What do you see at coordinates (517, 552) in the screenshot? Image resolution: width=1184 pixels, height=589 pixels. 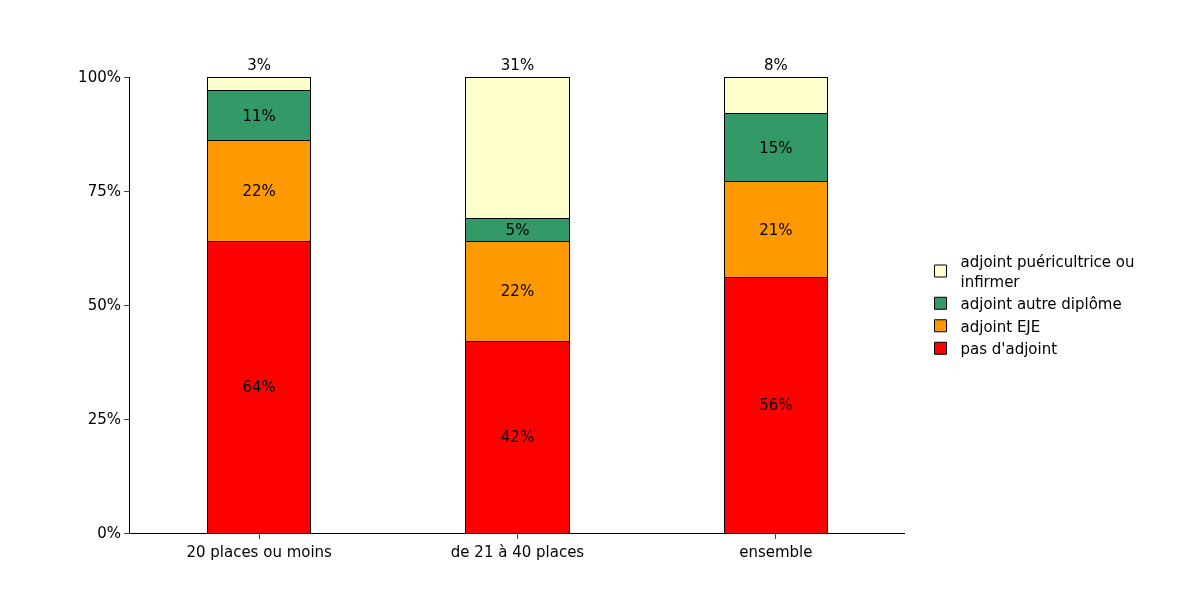 I see `x-tick-label: de 21 à 40 places` at bounding box center [517, 552].